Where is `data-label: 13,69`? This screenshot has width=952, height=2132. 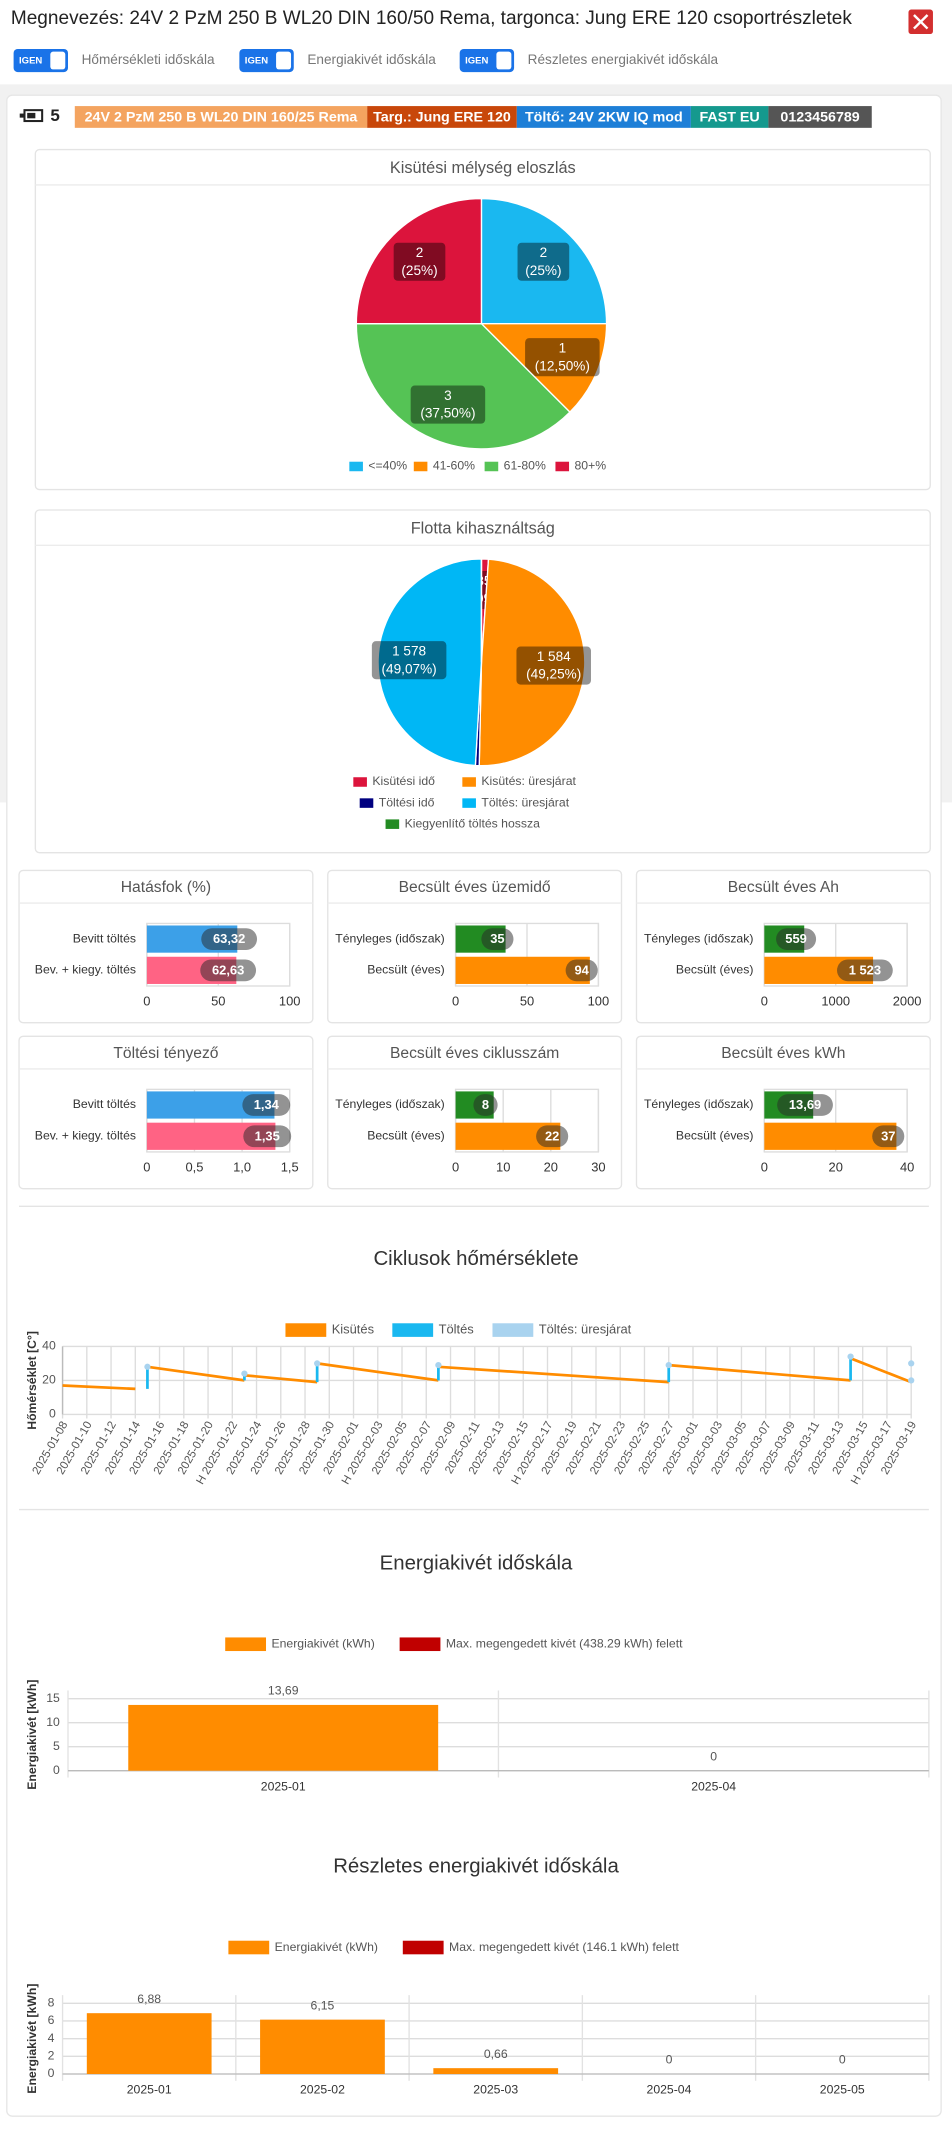
data-label: 13,69 is located at coordinates (283, 1691).